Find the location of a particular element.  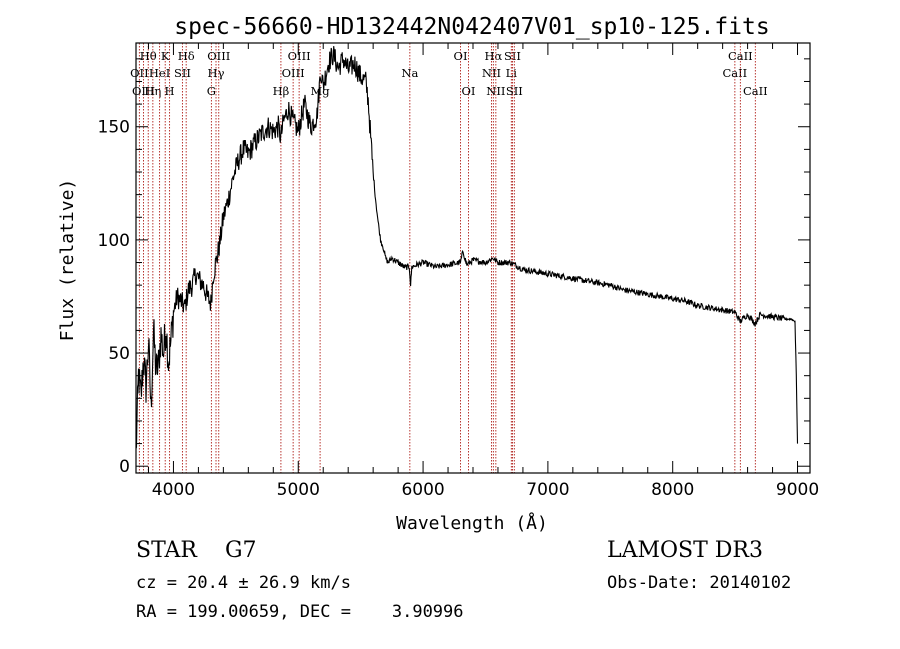

marker-label: G is located at coordinates (211, 91).